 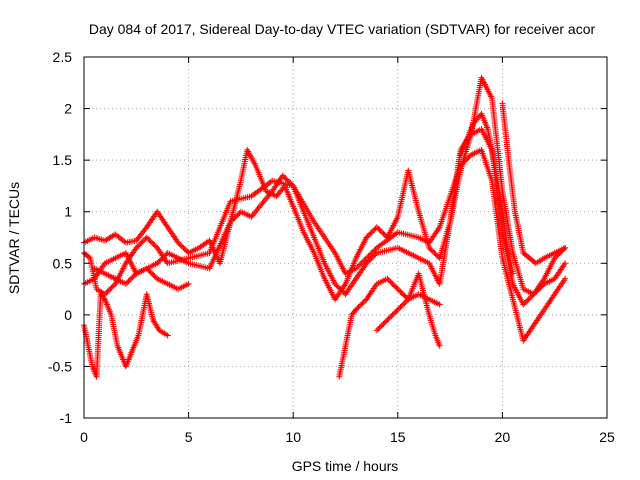 I want to click on x-tick-label: 0, so click(x=84, y=437).